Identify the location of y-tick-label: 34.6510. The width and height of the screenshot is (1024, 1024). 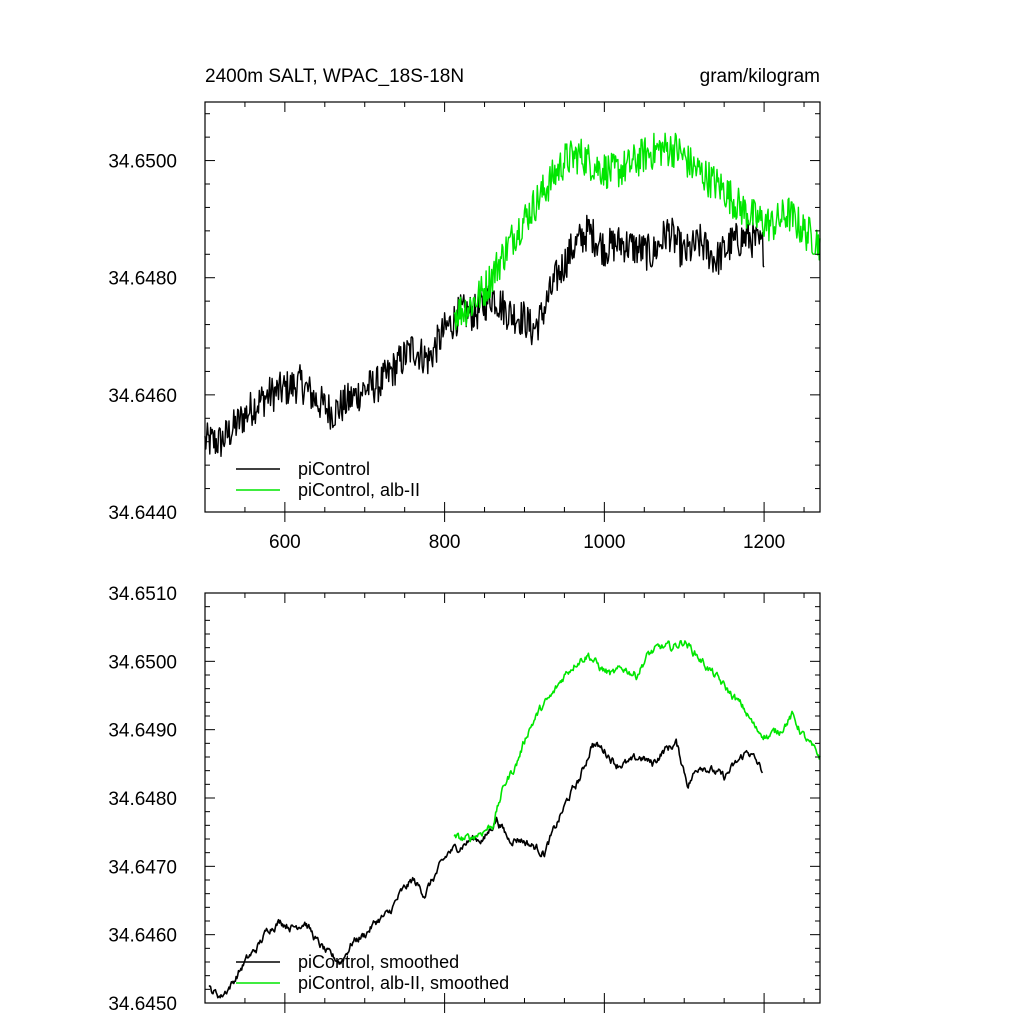
(142, 594).